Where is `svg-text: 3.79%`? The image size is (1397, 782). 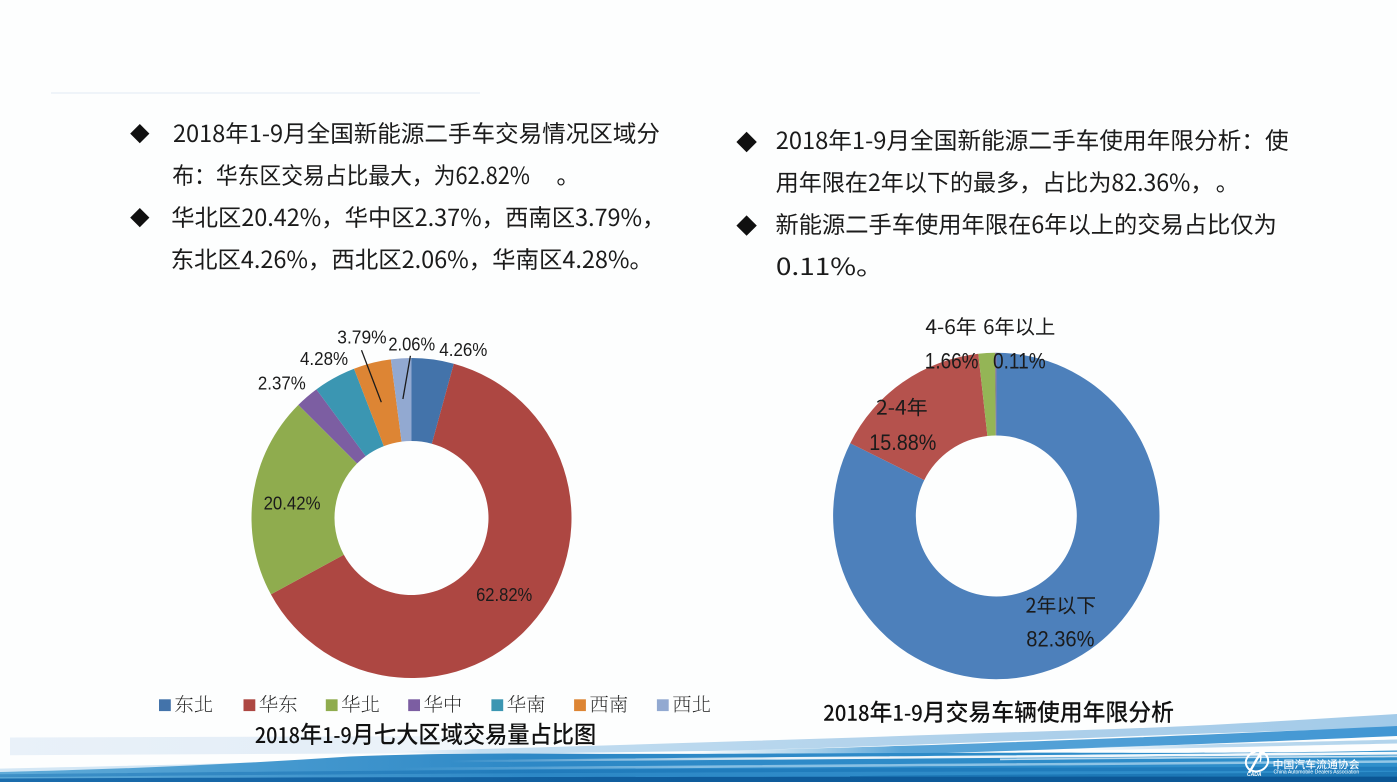
svg-text: 3.79% is located at coordinates (361, 337).